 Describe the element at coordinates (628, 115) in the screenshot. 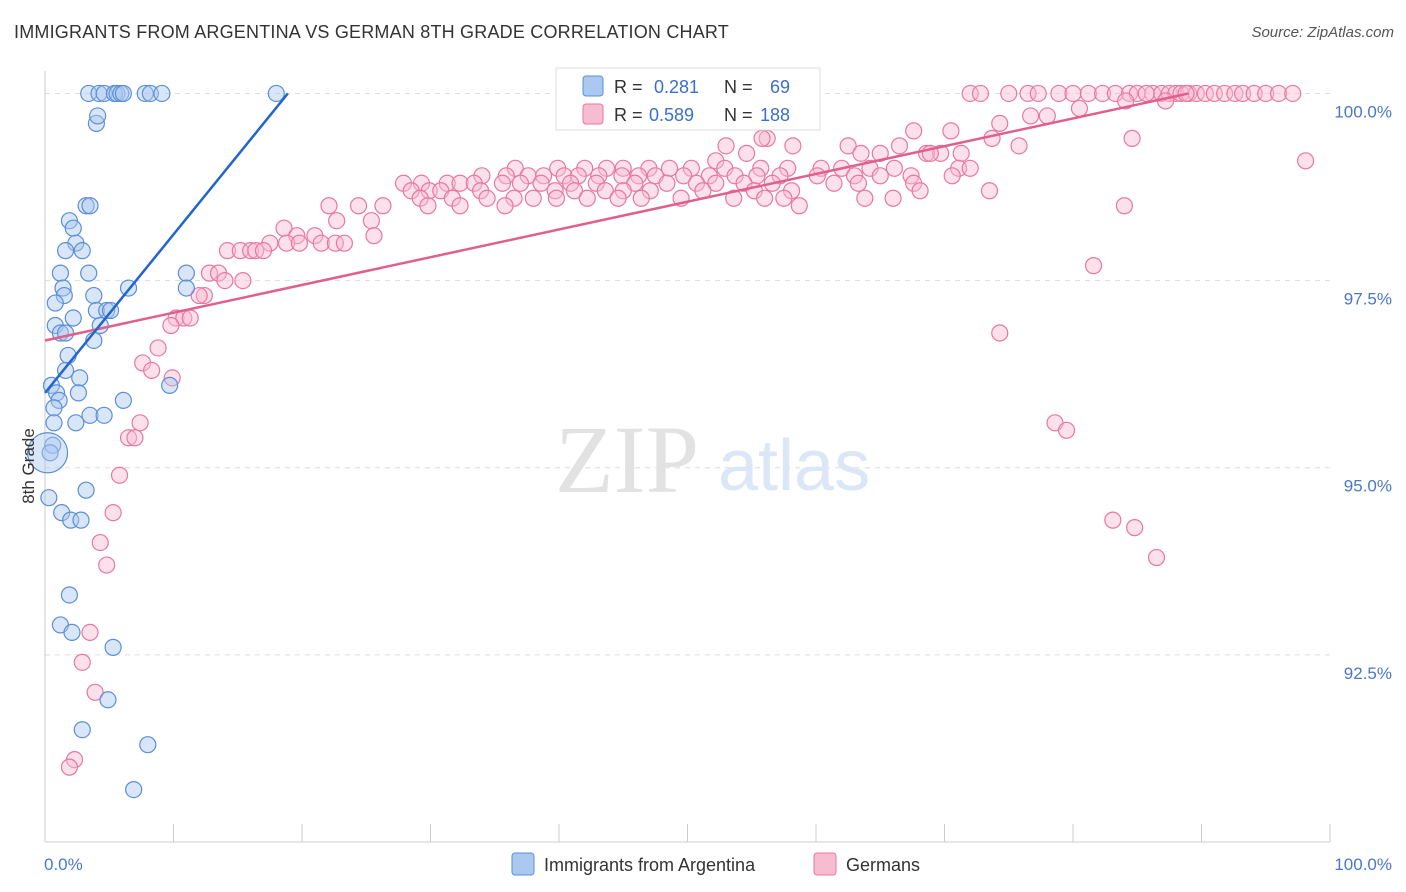

I see `legend-r-label-2: R =` at that location.